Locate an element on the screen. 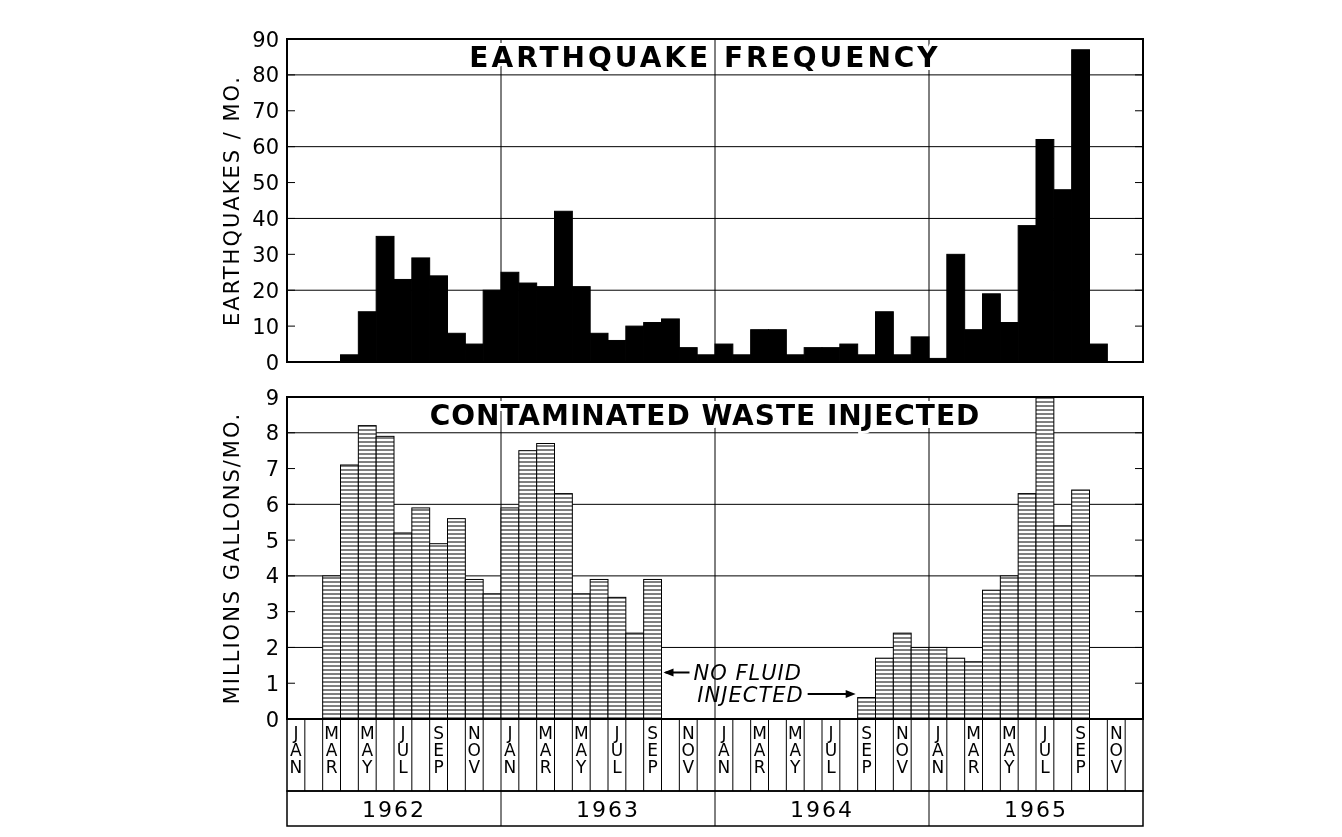 The width and height of the screenshot is (1342, 837). y-tick-label: 30 is located at coordinates (265, 254).